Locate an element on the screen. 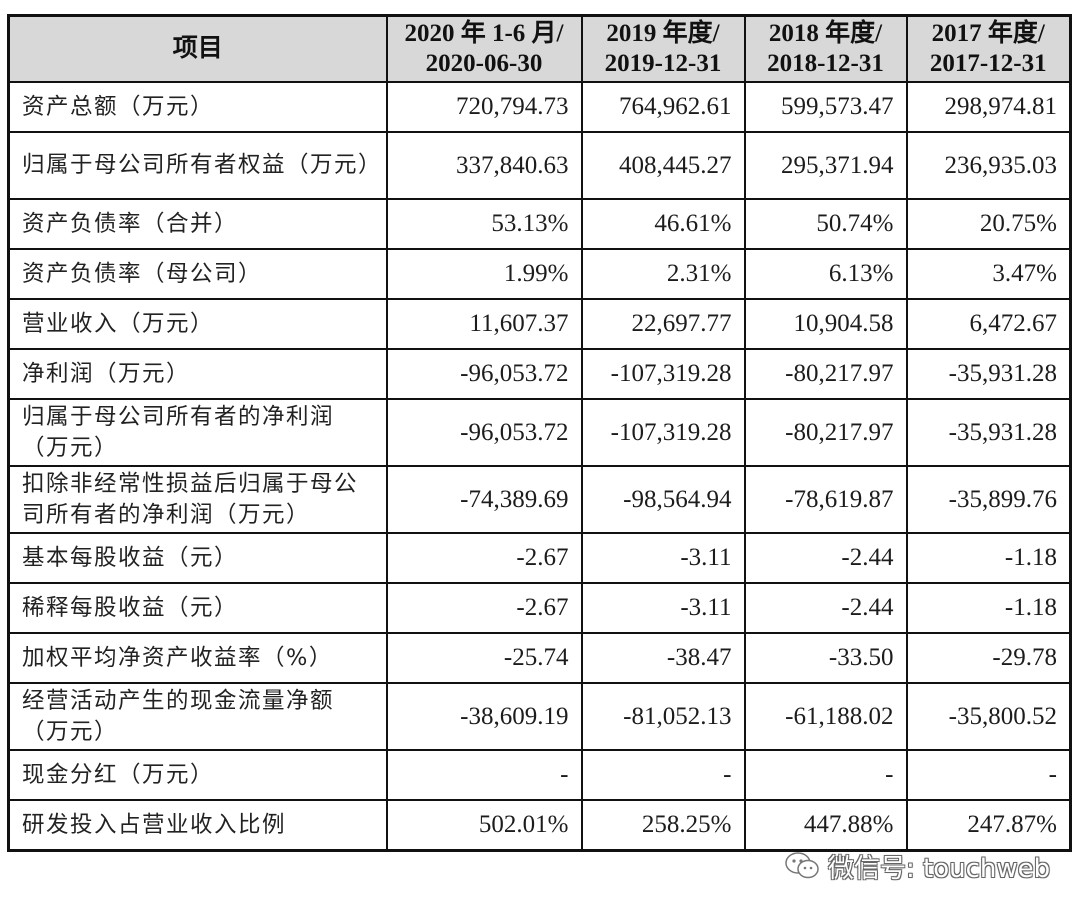 The image size is (1080, 912). cell-value: -38.47 is located at coordinates (663, 658).